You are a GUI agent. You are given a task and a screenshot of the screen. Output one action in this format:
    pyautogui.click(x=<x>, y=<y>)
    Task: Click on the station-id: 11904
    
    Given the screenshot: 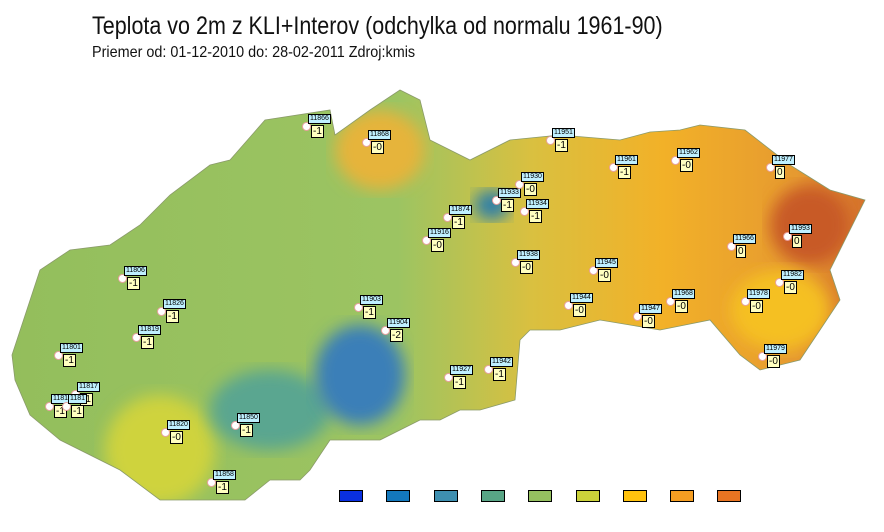 What is the action you would take?
    pyautogui.click(x=398, y=323)
    